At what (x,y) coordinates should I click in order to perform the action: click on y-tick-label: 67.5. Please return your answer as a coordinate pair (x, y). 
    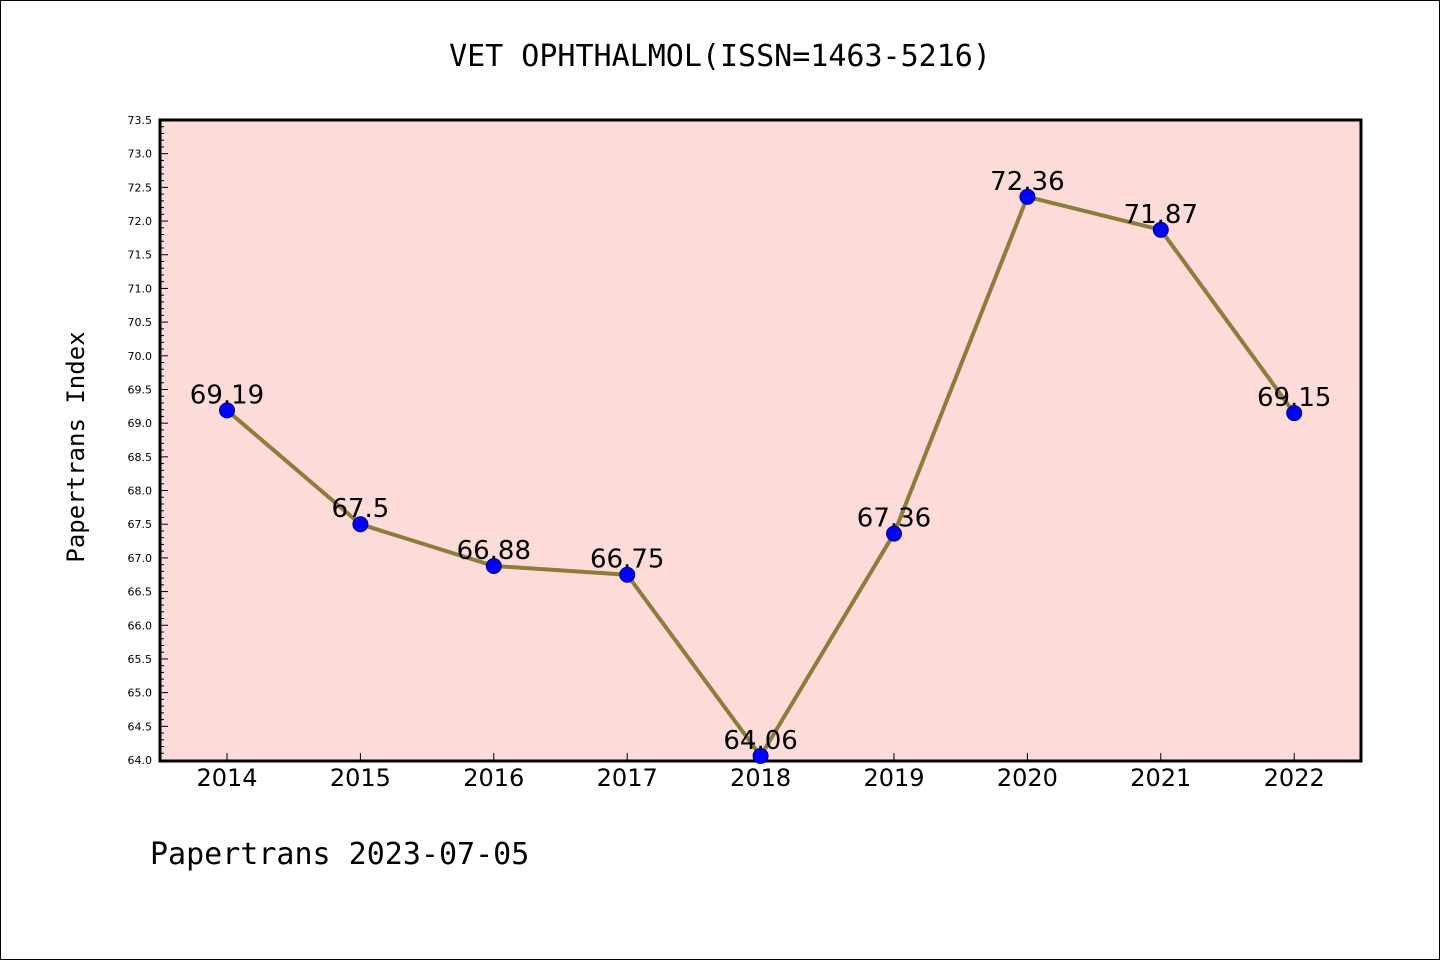
    Looking at the image, I should click on (140, 524).